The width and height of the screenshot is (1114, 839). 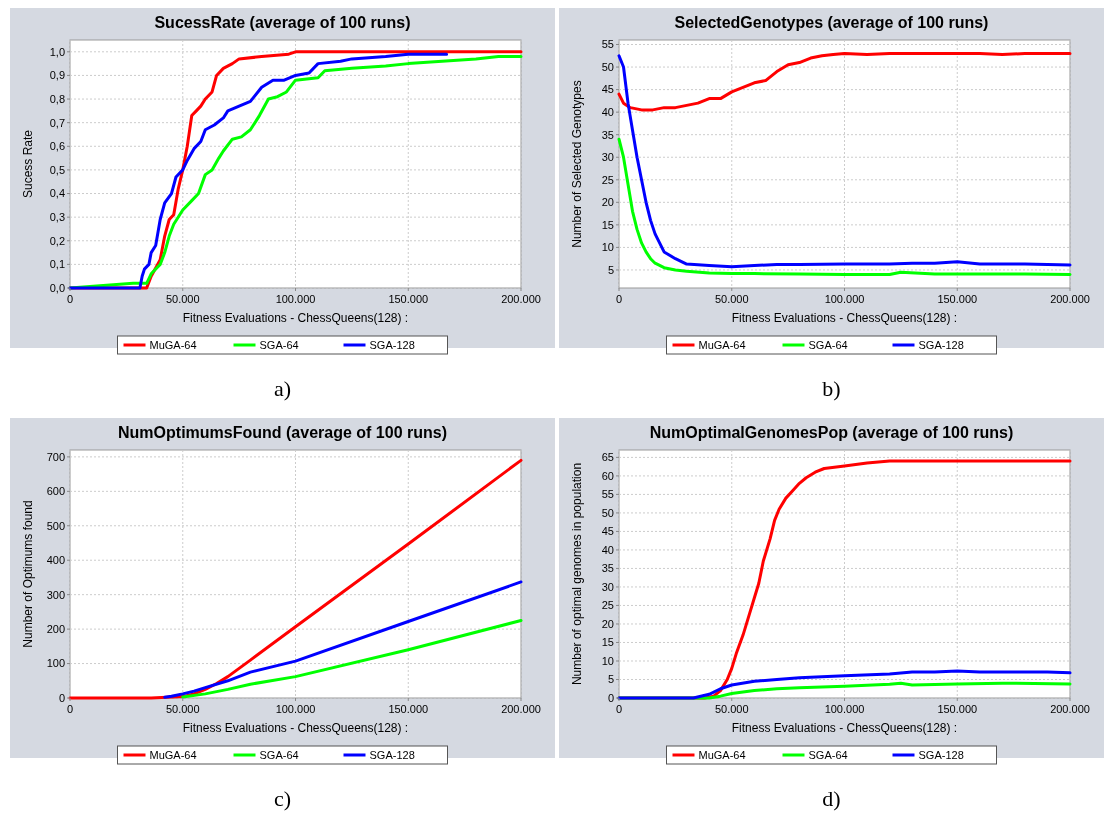 I want to click on y-tick-label: 65, so click(x=607, y=457).